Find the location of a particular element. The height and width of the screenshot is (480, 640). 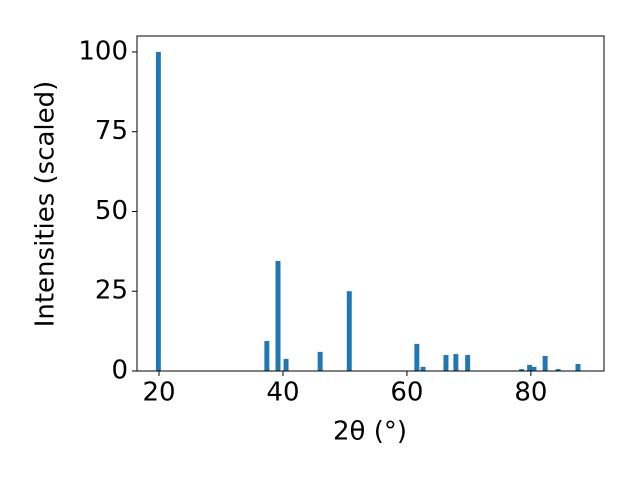

x-tick-label: 40 is located at coordinates (282, 393).